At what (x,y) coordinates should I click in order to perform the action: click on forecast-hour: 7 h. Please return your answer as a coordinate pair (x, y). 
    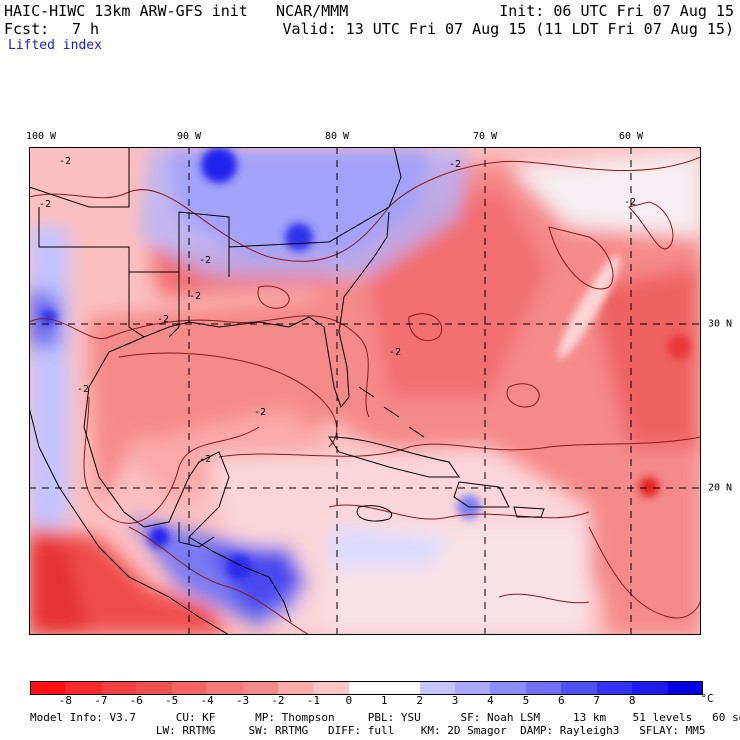
    Looking at the image, I should click on (86, 29).